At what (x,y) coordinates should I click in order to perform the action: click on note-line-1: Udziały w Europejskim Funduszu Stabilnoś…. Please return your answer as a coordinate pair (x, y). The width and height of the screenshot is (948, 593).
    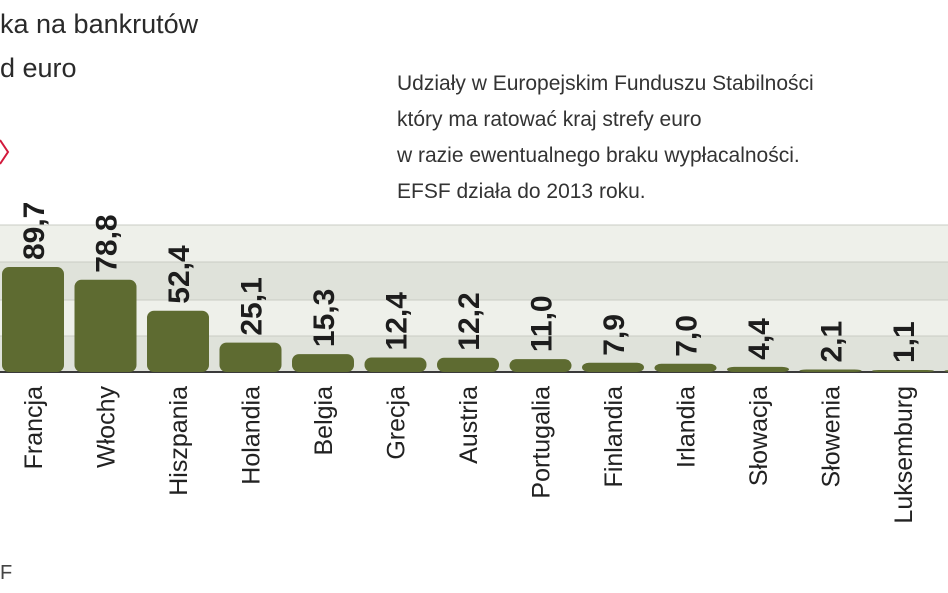
    Looking at the image, I should click on (605, 83).